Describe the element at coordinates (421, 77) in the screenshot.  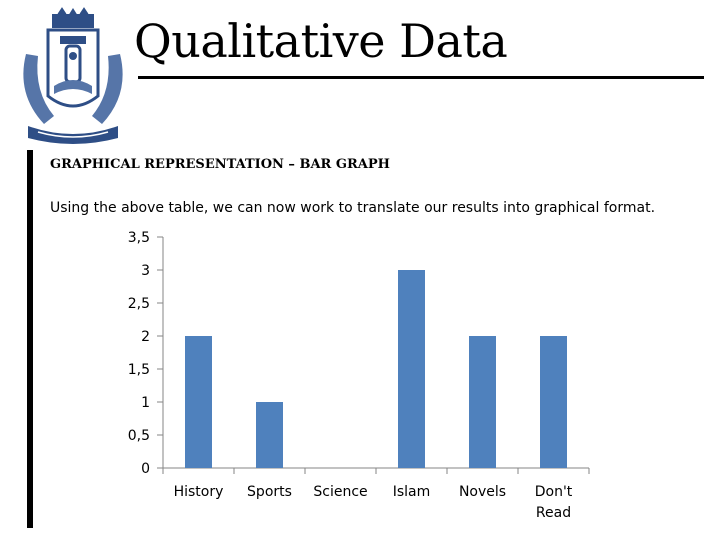
I see `title-underline` at that location.